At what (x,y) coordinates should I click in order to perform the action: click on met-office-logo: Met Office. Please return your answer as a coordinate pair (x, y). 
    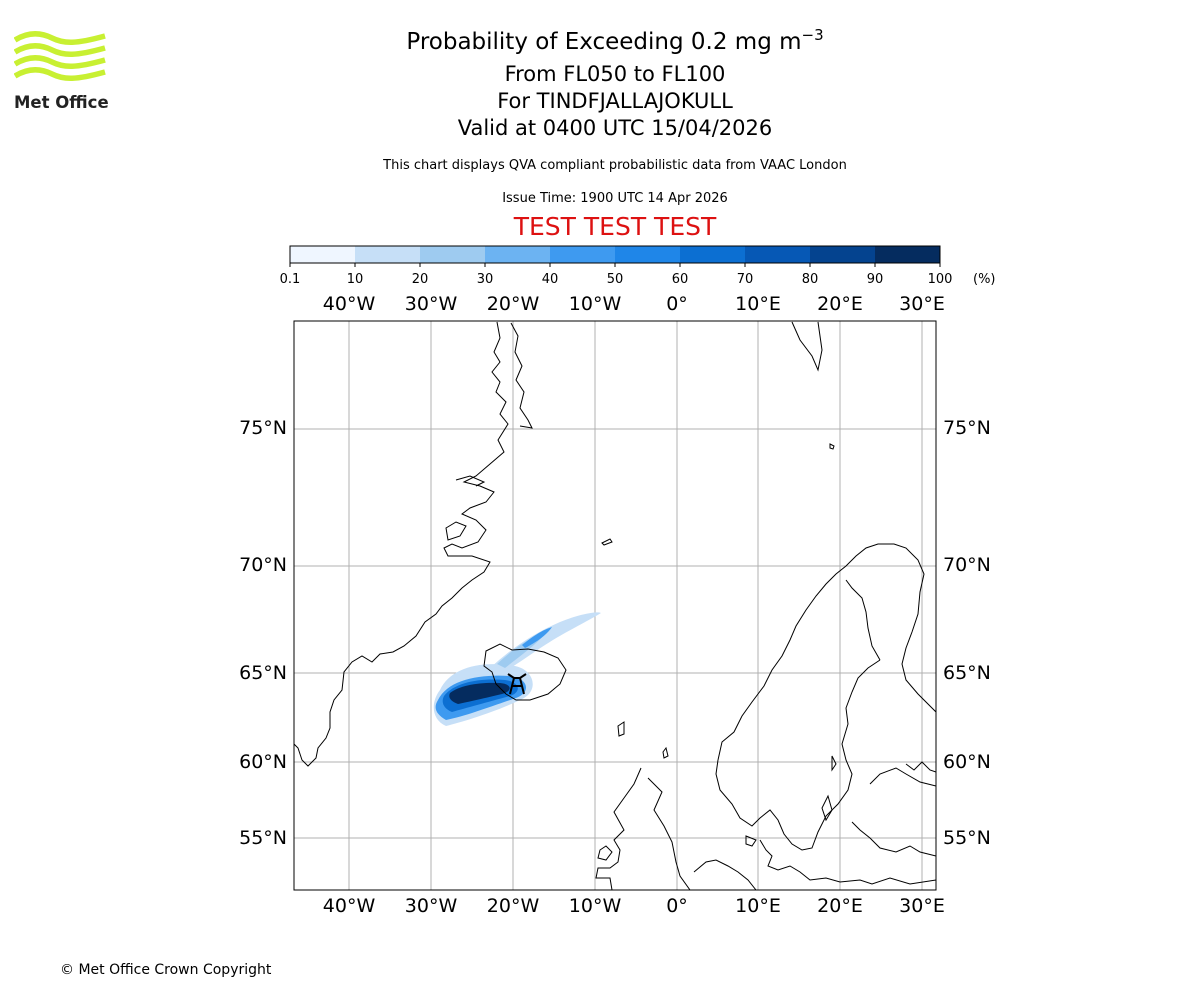
    Looking at the image, I should click on (61, 71).